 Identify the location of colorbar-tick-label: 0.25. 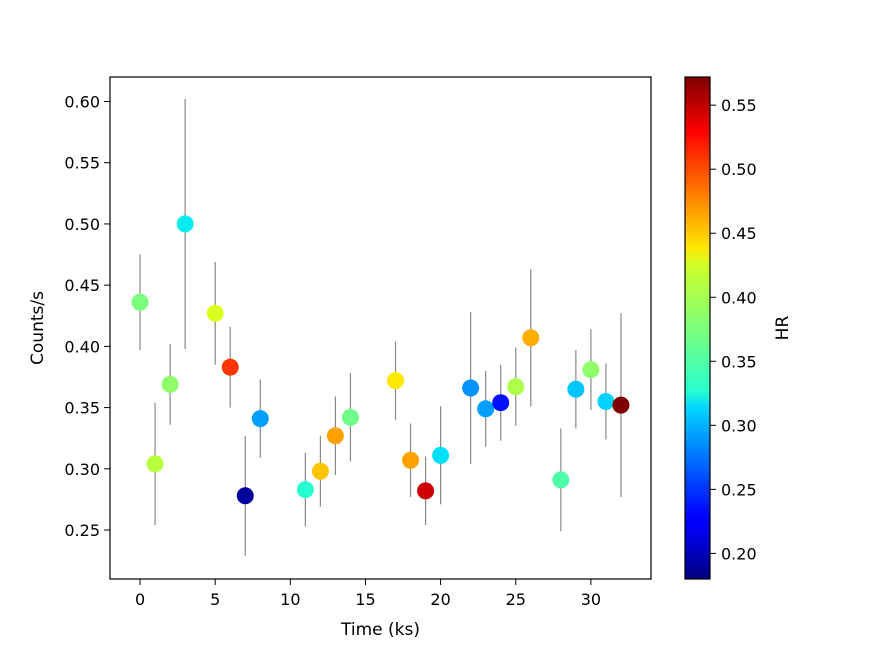
(739, 489).